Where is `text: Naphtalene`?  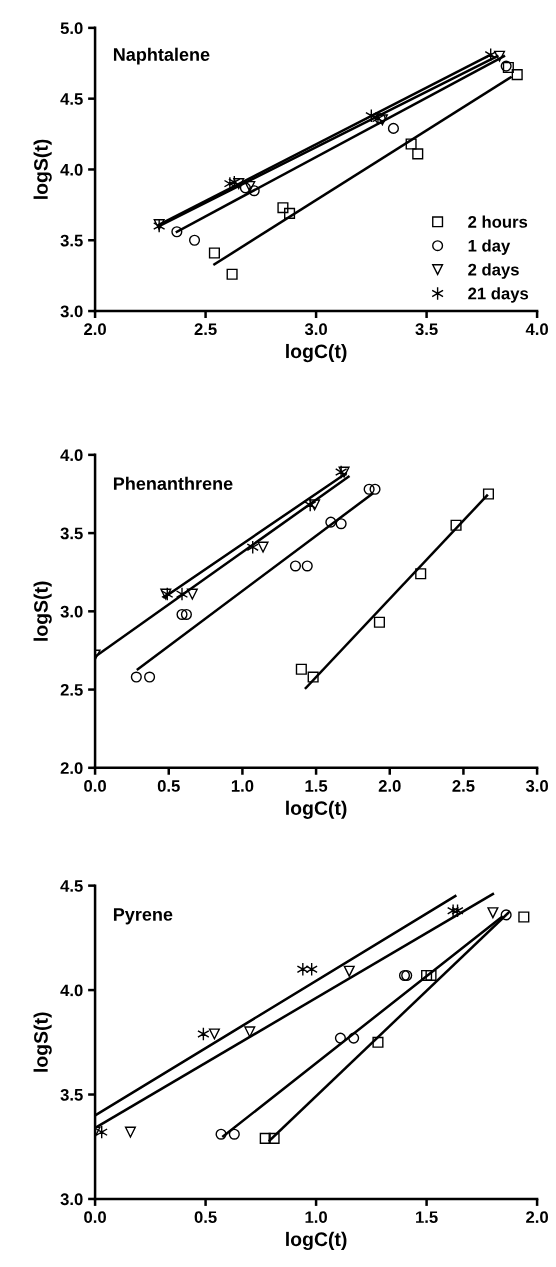
text: Naphtalene is located at coordinates (161, 56).